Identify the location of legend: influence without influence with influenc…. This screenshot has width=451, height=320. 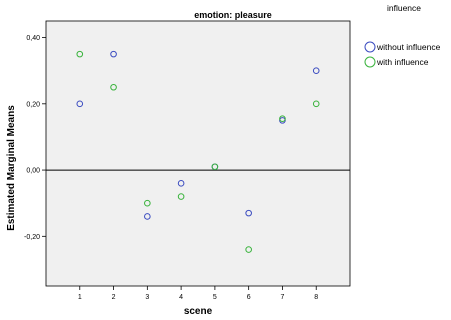
(402, 35).